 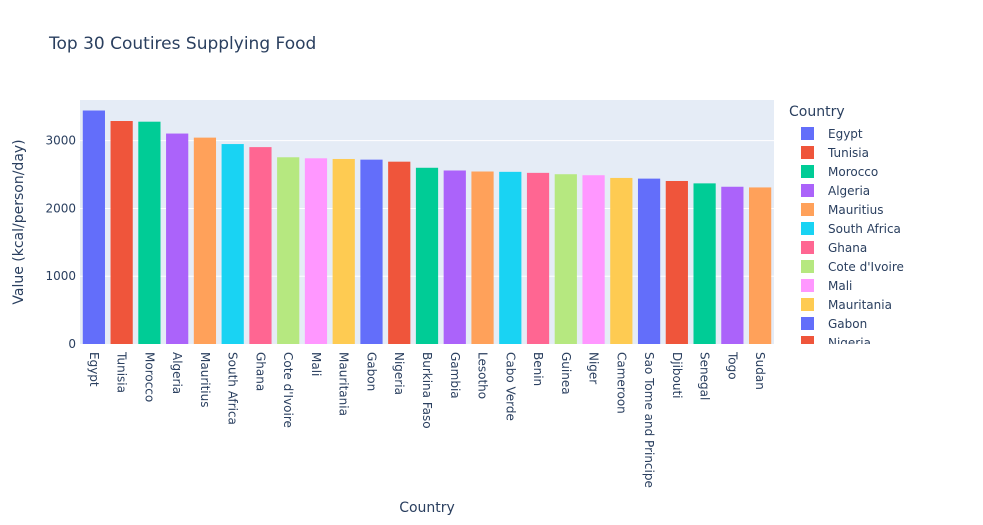 I want to click on bar-togo, so click(x=732, y=265).